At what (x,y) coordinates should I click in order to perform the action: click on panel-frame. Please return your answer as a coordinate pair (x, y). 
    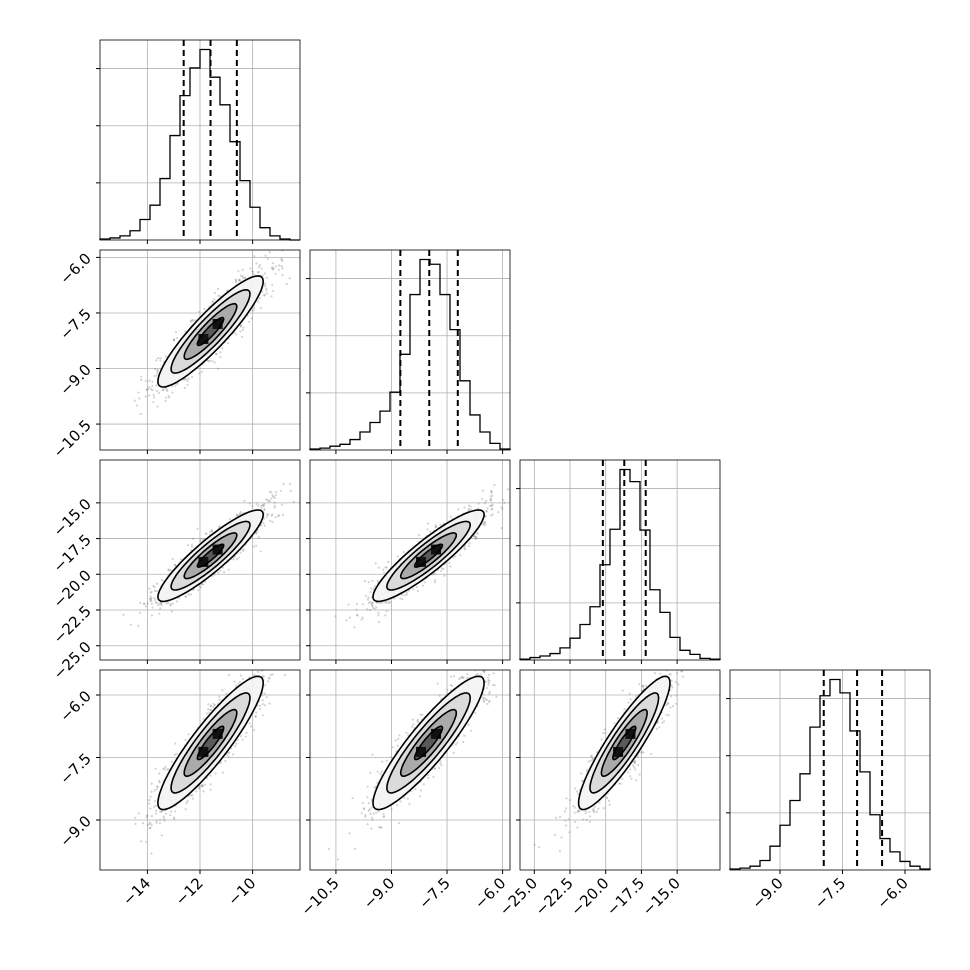
    Looking at the image, I should click on (830, 770).